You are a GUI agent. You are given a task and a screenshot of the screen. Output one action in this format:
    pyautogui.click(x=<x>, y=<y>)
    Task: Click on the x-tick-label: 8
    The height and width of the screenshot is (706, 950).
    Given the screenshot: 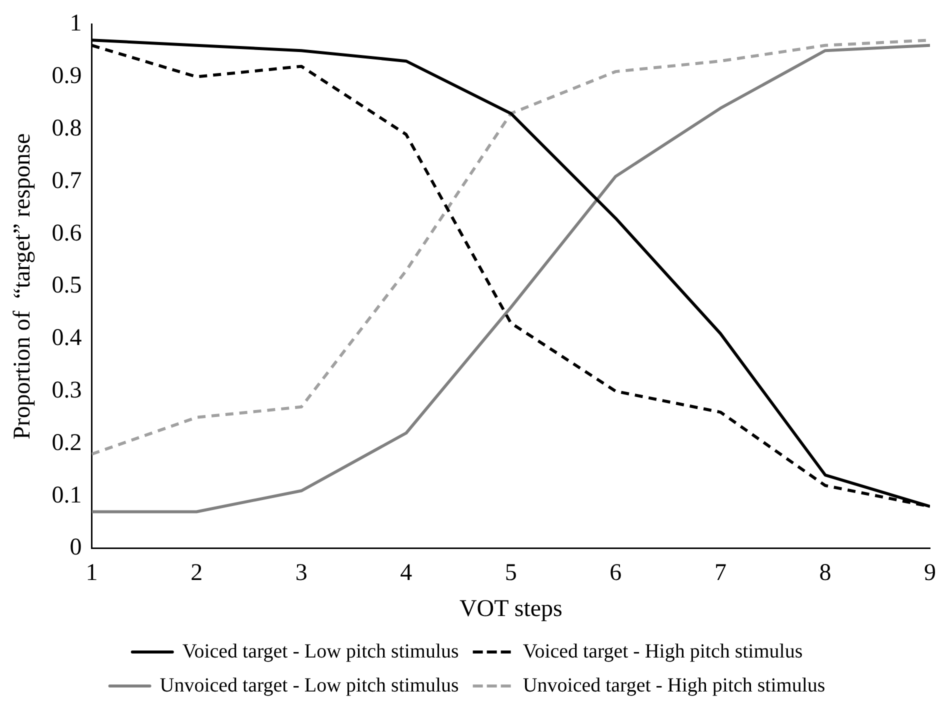 What is the action you would take?
    pyautogui.click(x=825, y=573)
    